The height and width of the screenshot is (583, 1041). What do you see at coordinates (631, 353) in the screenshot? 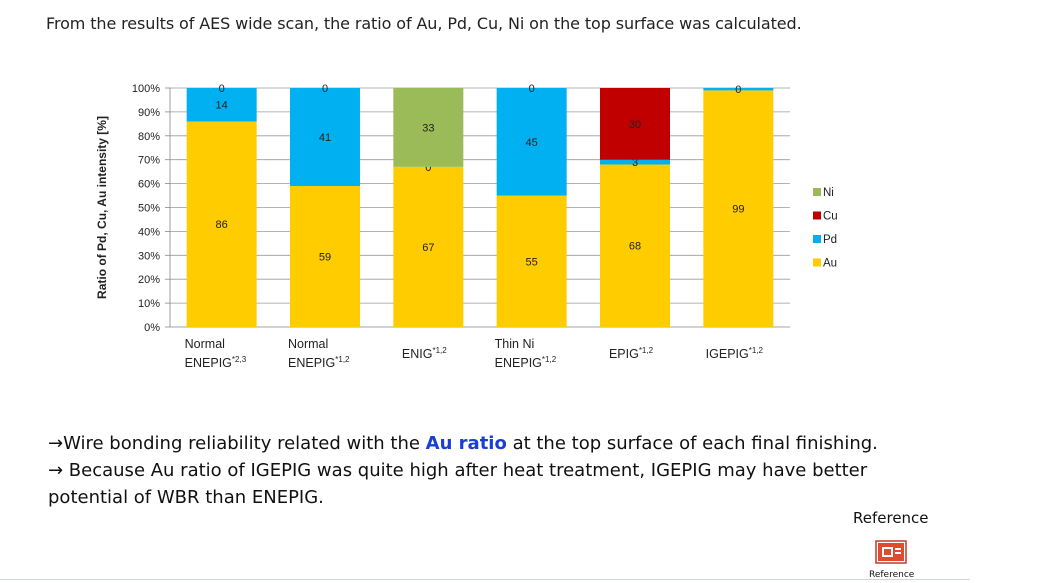
I see `x-tick-label: EPIG*1,2` at bounding box center [631, 353].